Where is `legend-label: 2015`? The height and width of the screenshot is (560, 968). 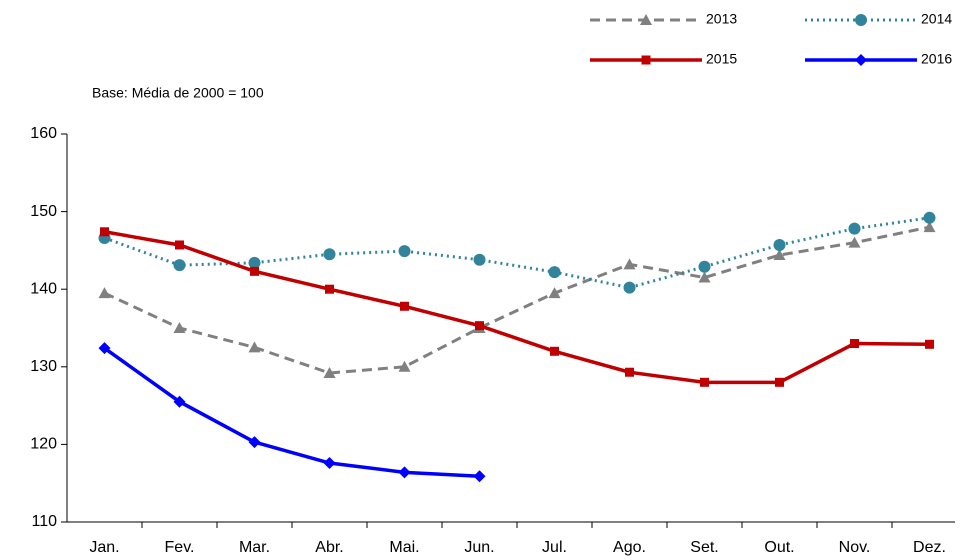 legend-label: 2015 is located at coordinates (721, 59).